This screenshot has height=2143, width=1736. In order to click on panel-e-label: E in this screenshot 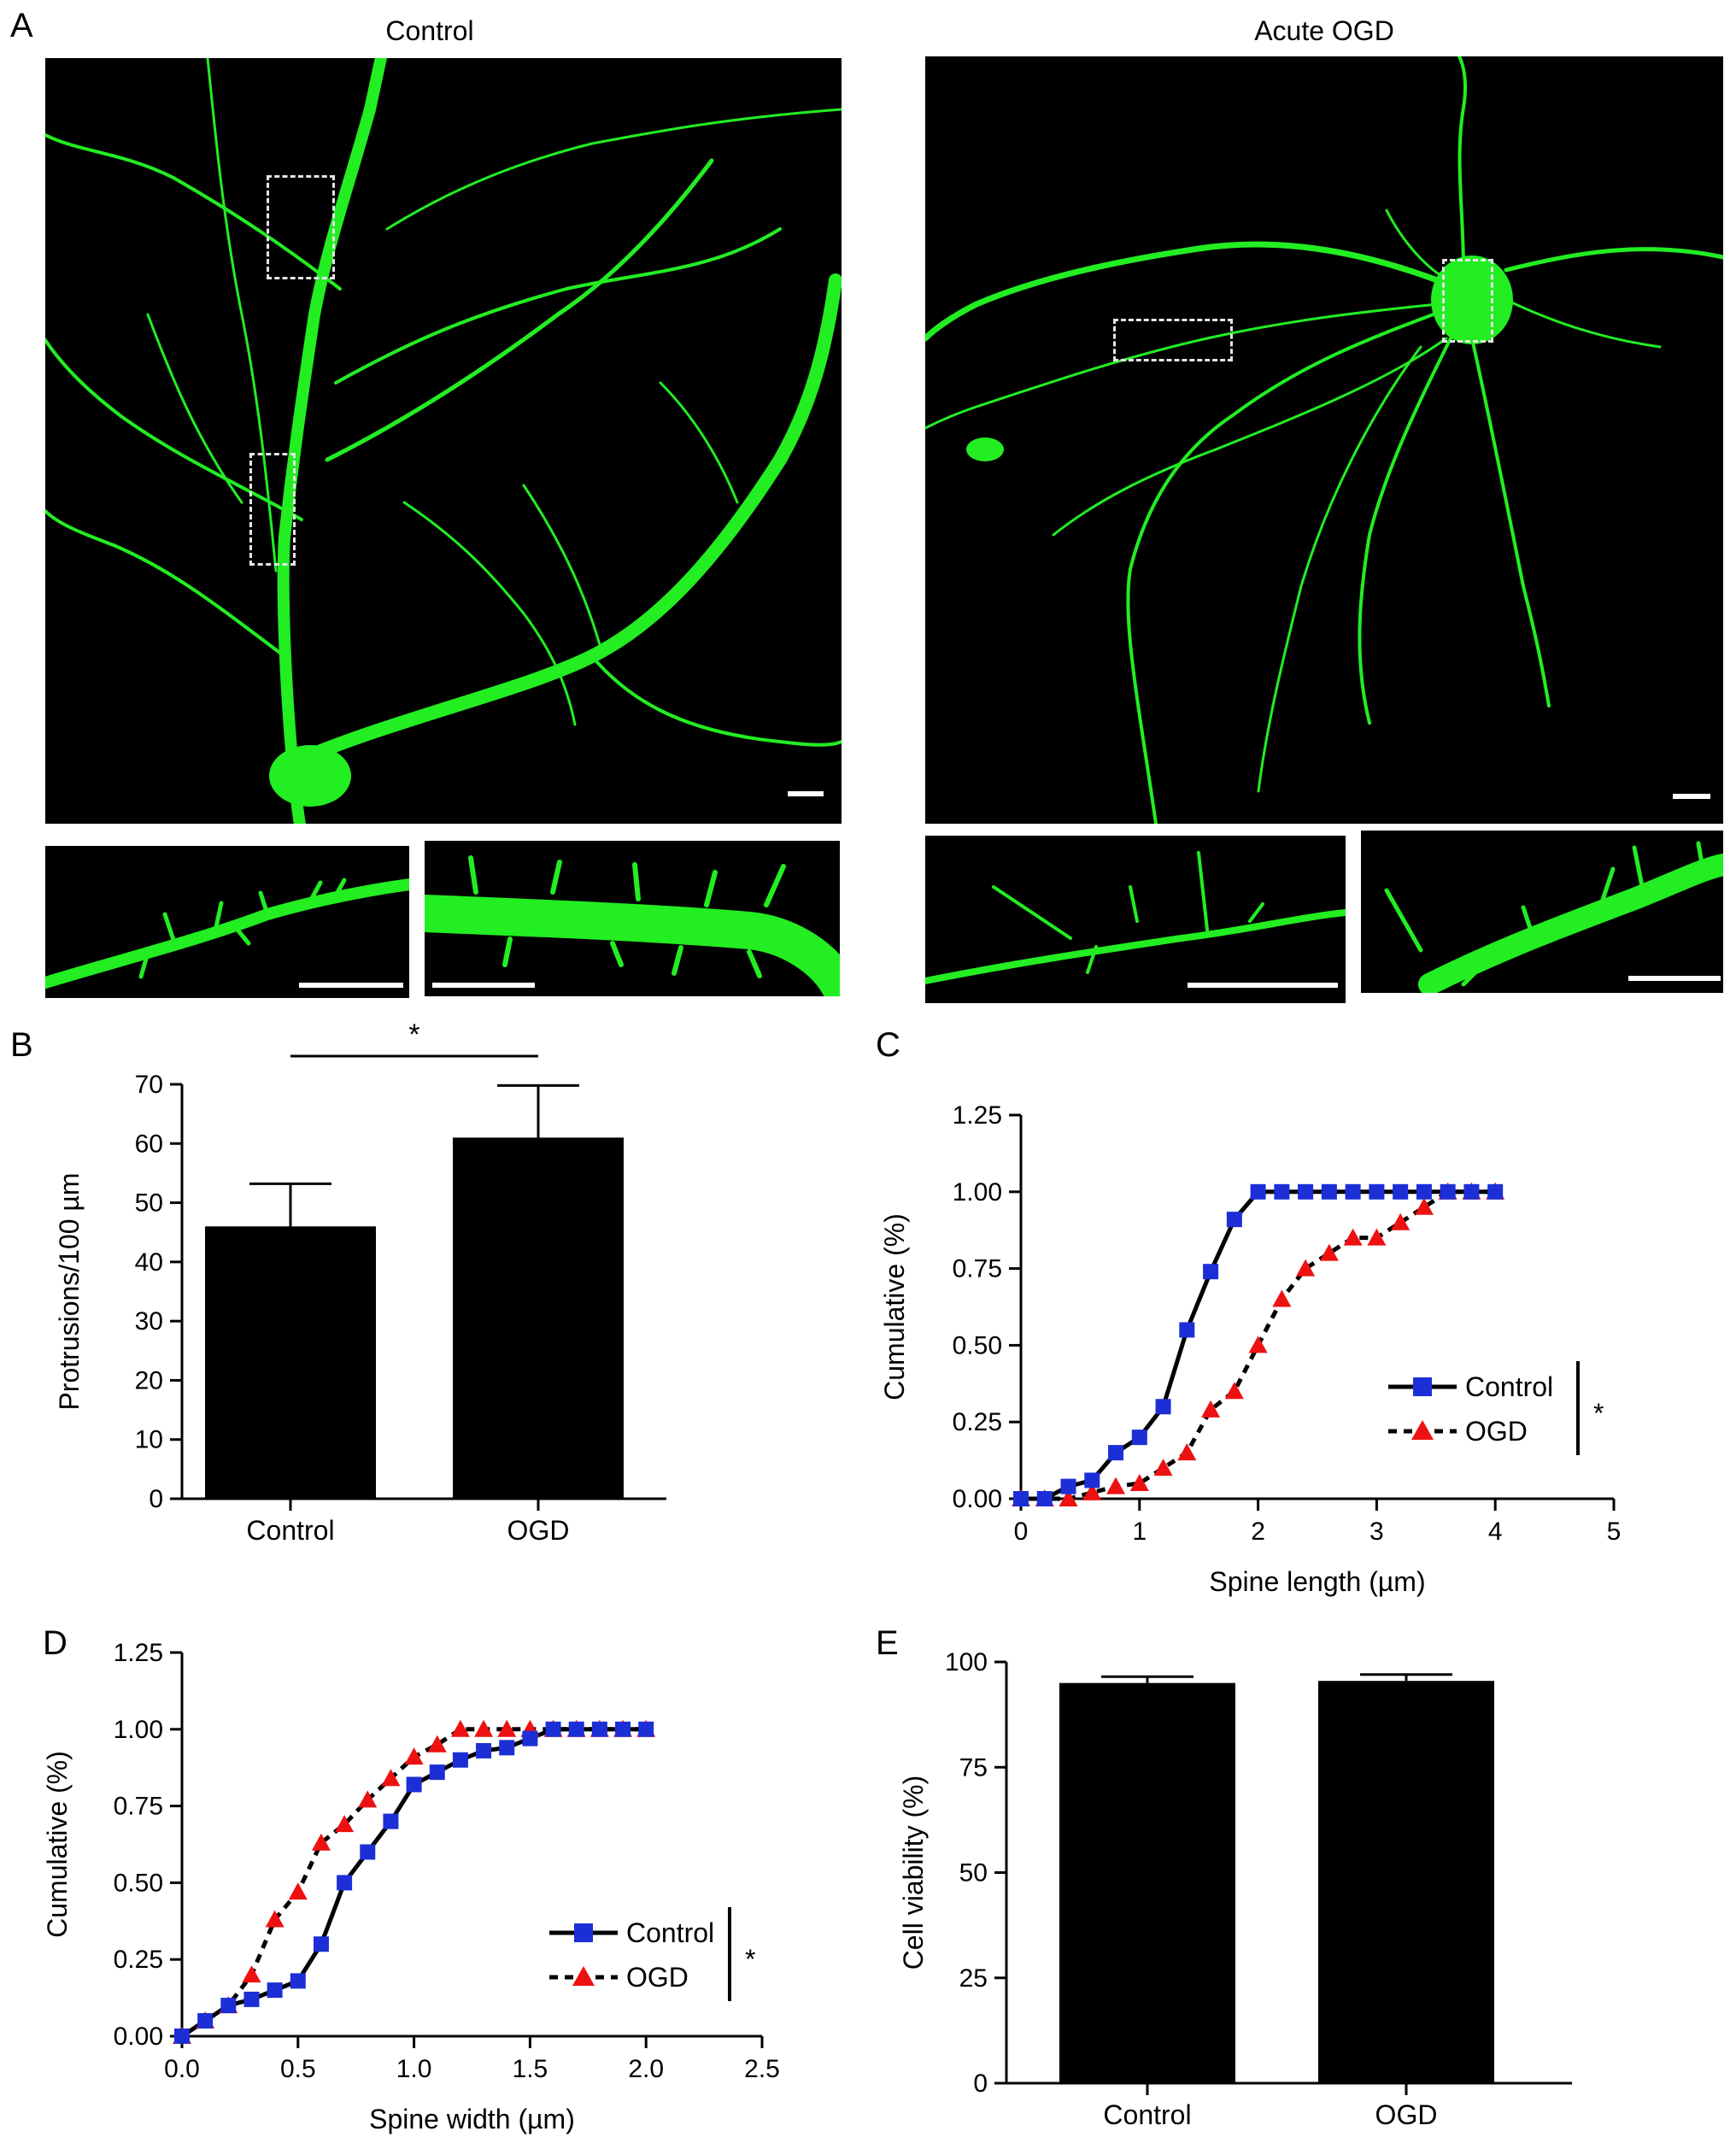, I will do `click(888, 1643)`.